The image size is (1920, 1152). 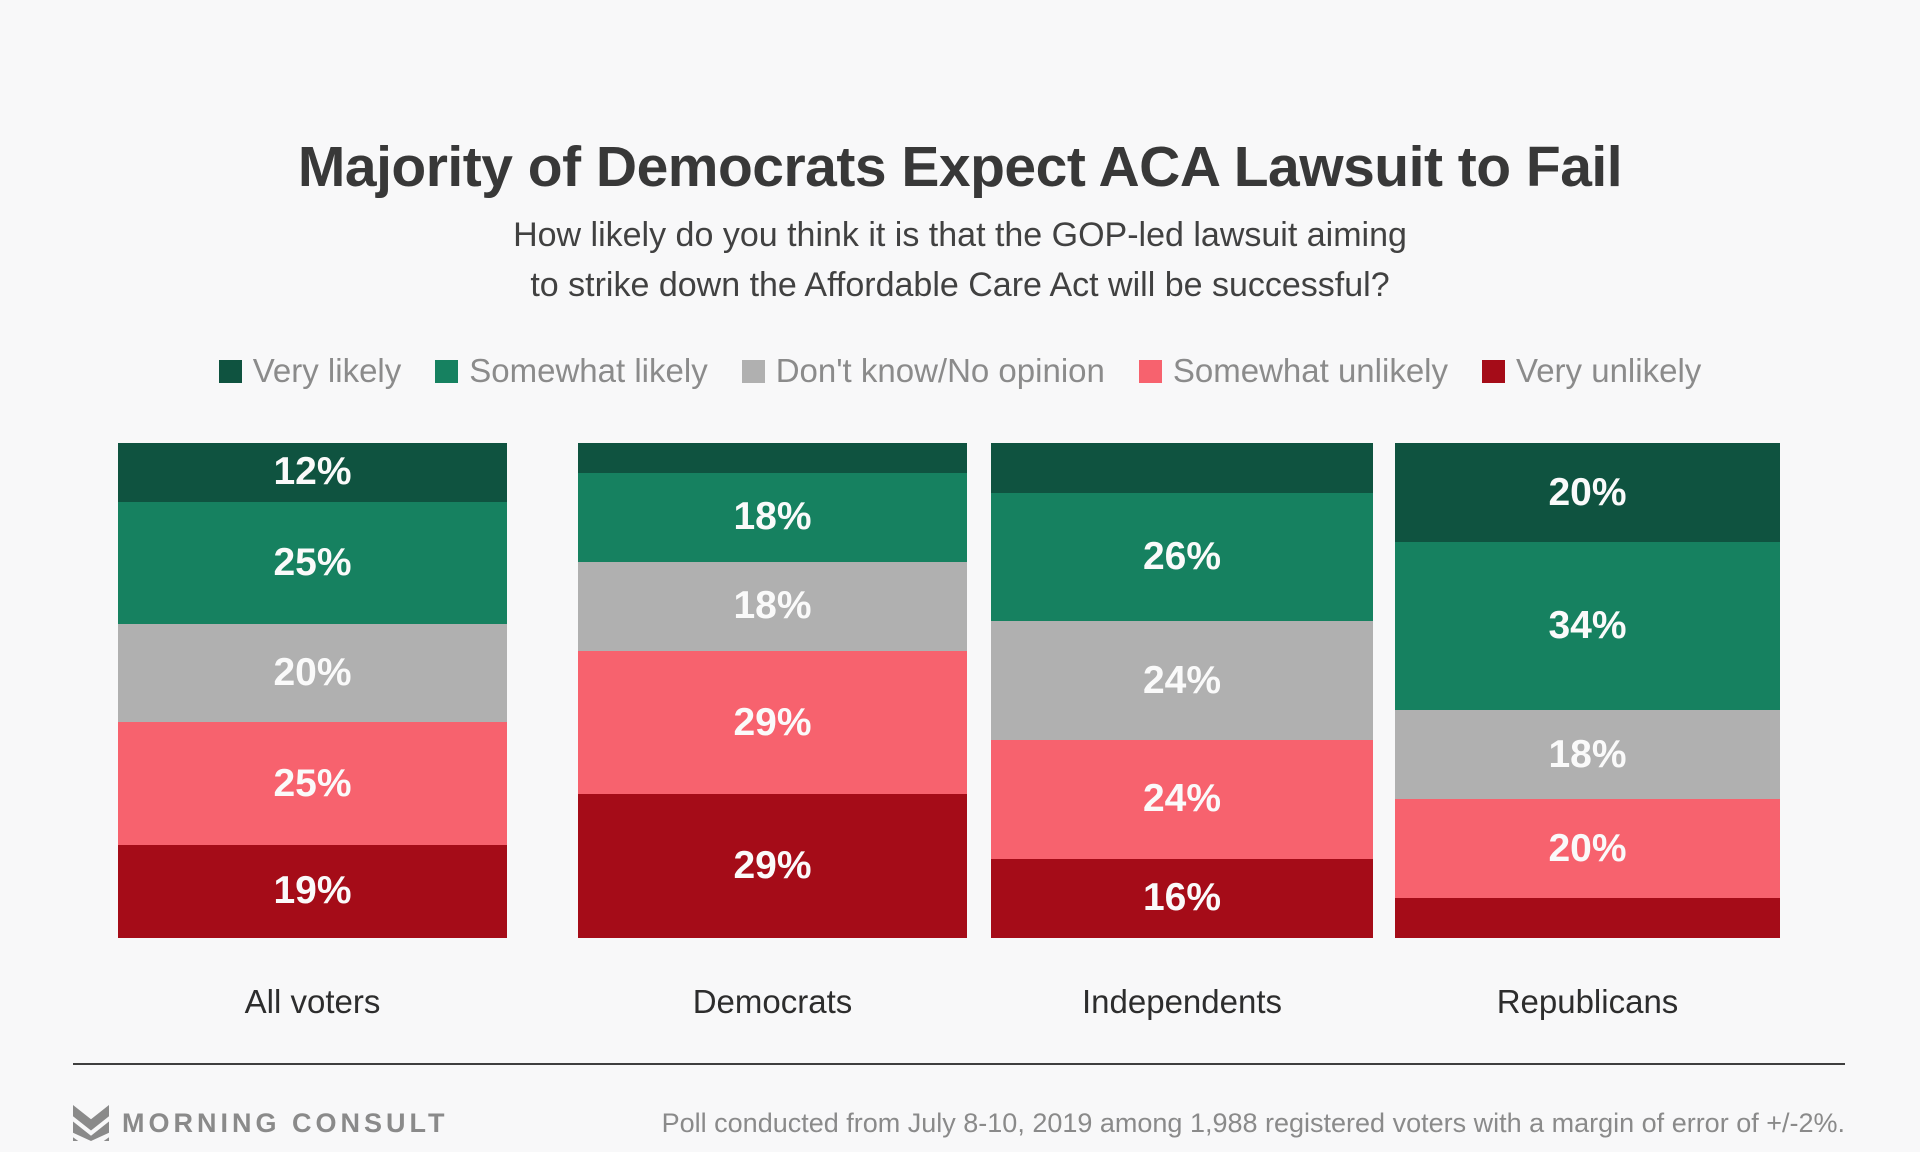 I want to click on segment-very-unlikely: 16%, so click(x=1182, y=898).